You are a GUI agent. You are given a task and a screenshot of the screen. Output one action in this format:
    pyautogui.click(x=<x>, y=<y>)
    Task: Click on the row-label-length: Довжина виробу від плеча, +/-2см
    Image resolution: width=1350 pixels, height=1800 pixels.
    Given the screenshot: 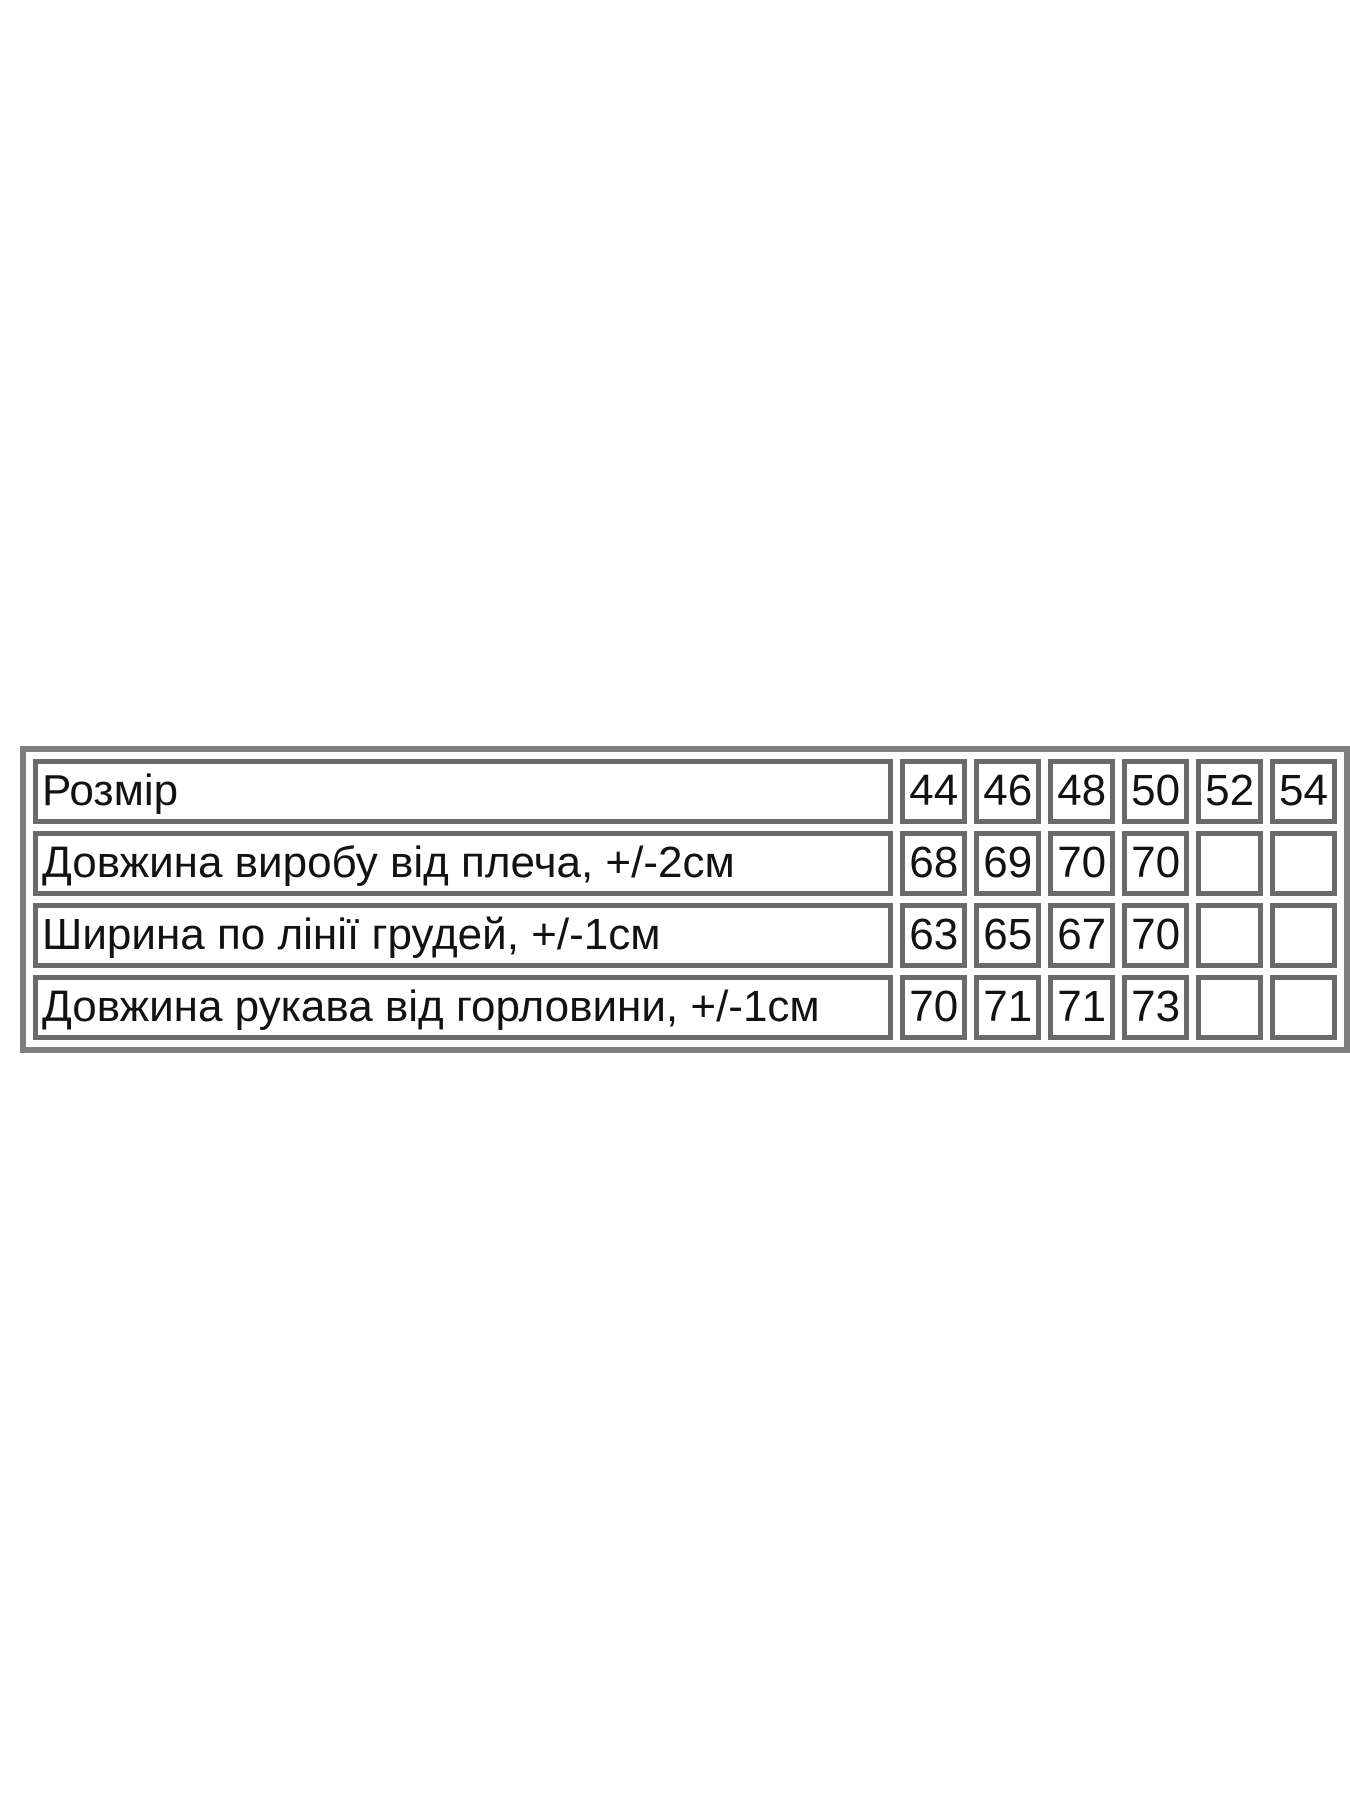 What is the action you would take?
    pyautogui.click(x=463, y=863)
    